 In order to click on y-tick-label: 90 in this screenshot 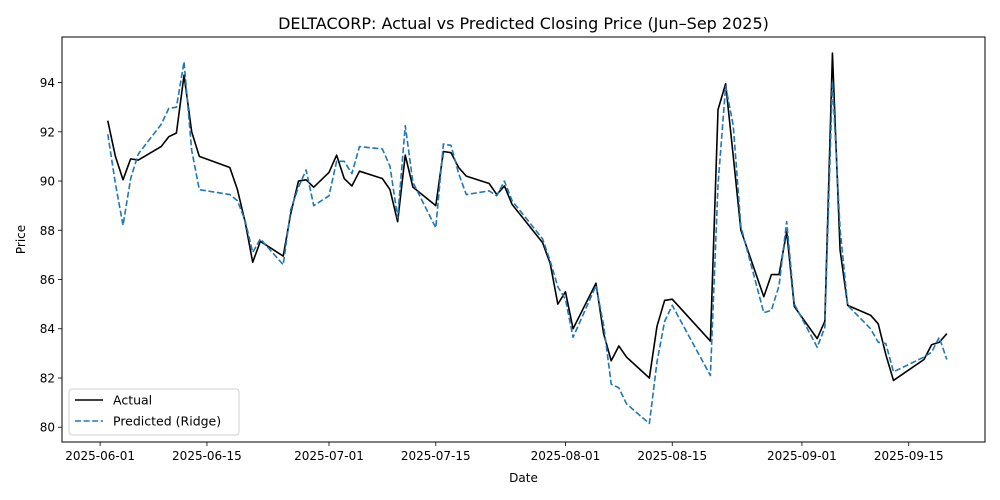, I will do `click(47, 182)`.